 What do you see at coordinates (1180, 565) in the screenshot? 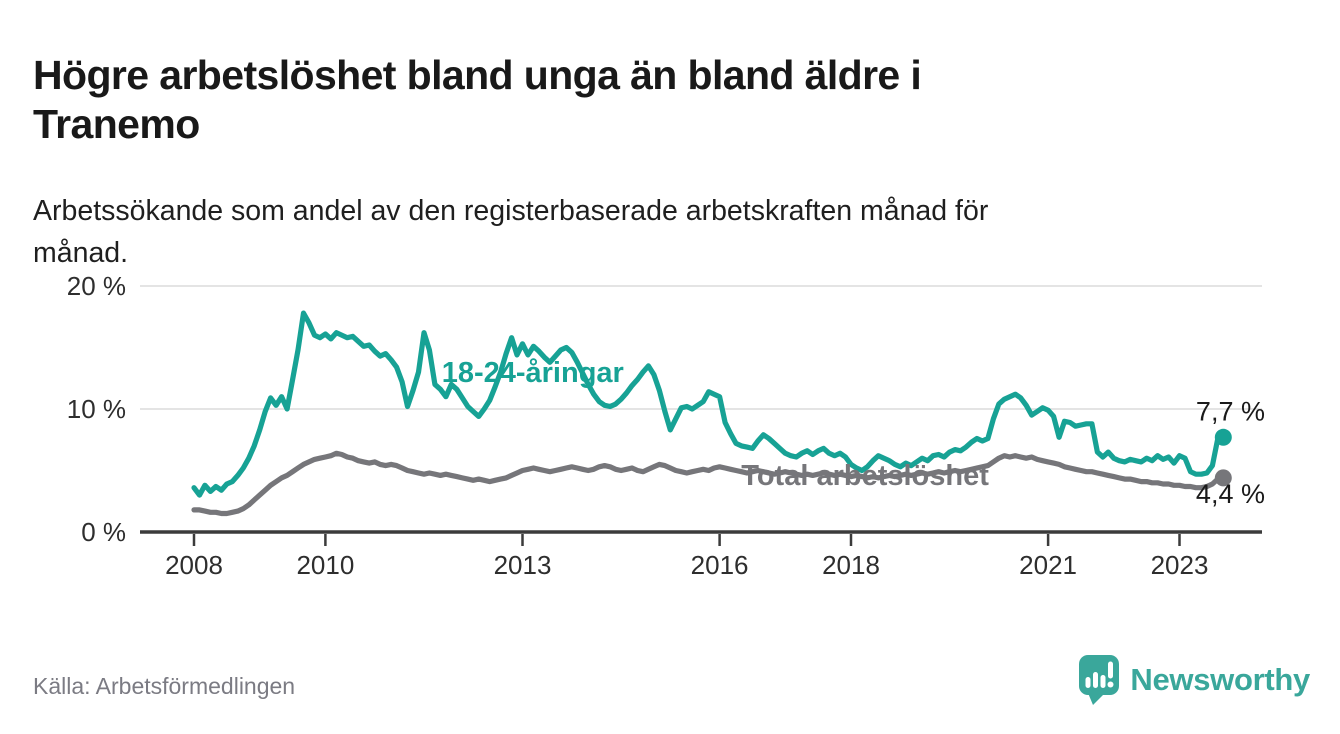
I see `x-tick-label: 2023` at bounding box center [1180, 565].